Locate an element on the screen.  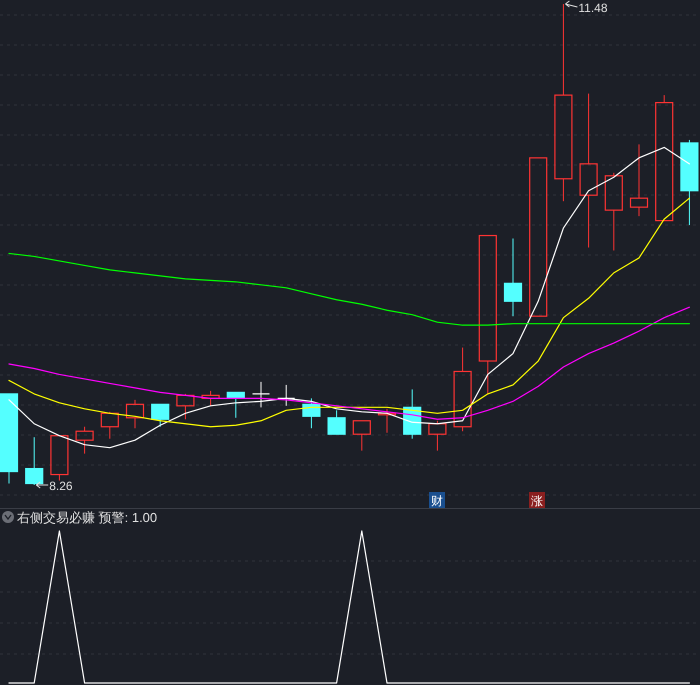
text: 涨 is located at coordinates (537, 501).